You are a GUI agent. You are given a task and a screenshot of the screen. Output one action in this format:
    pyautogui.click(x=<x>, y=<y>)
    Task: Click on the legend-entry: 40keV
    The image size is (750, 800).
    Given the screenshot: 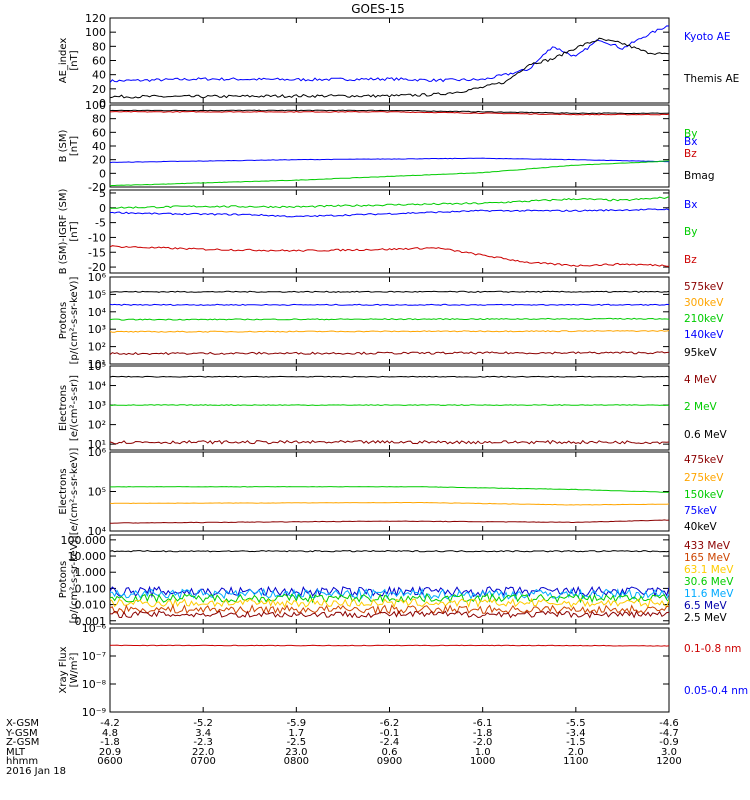 What is the action you would take?
    pyautogui.click(x=701, y=527)
    